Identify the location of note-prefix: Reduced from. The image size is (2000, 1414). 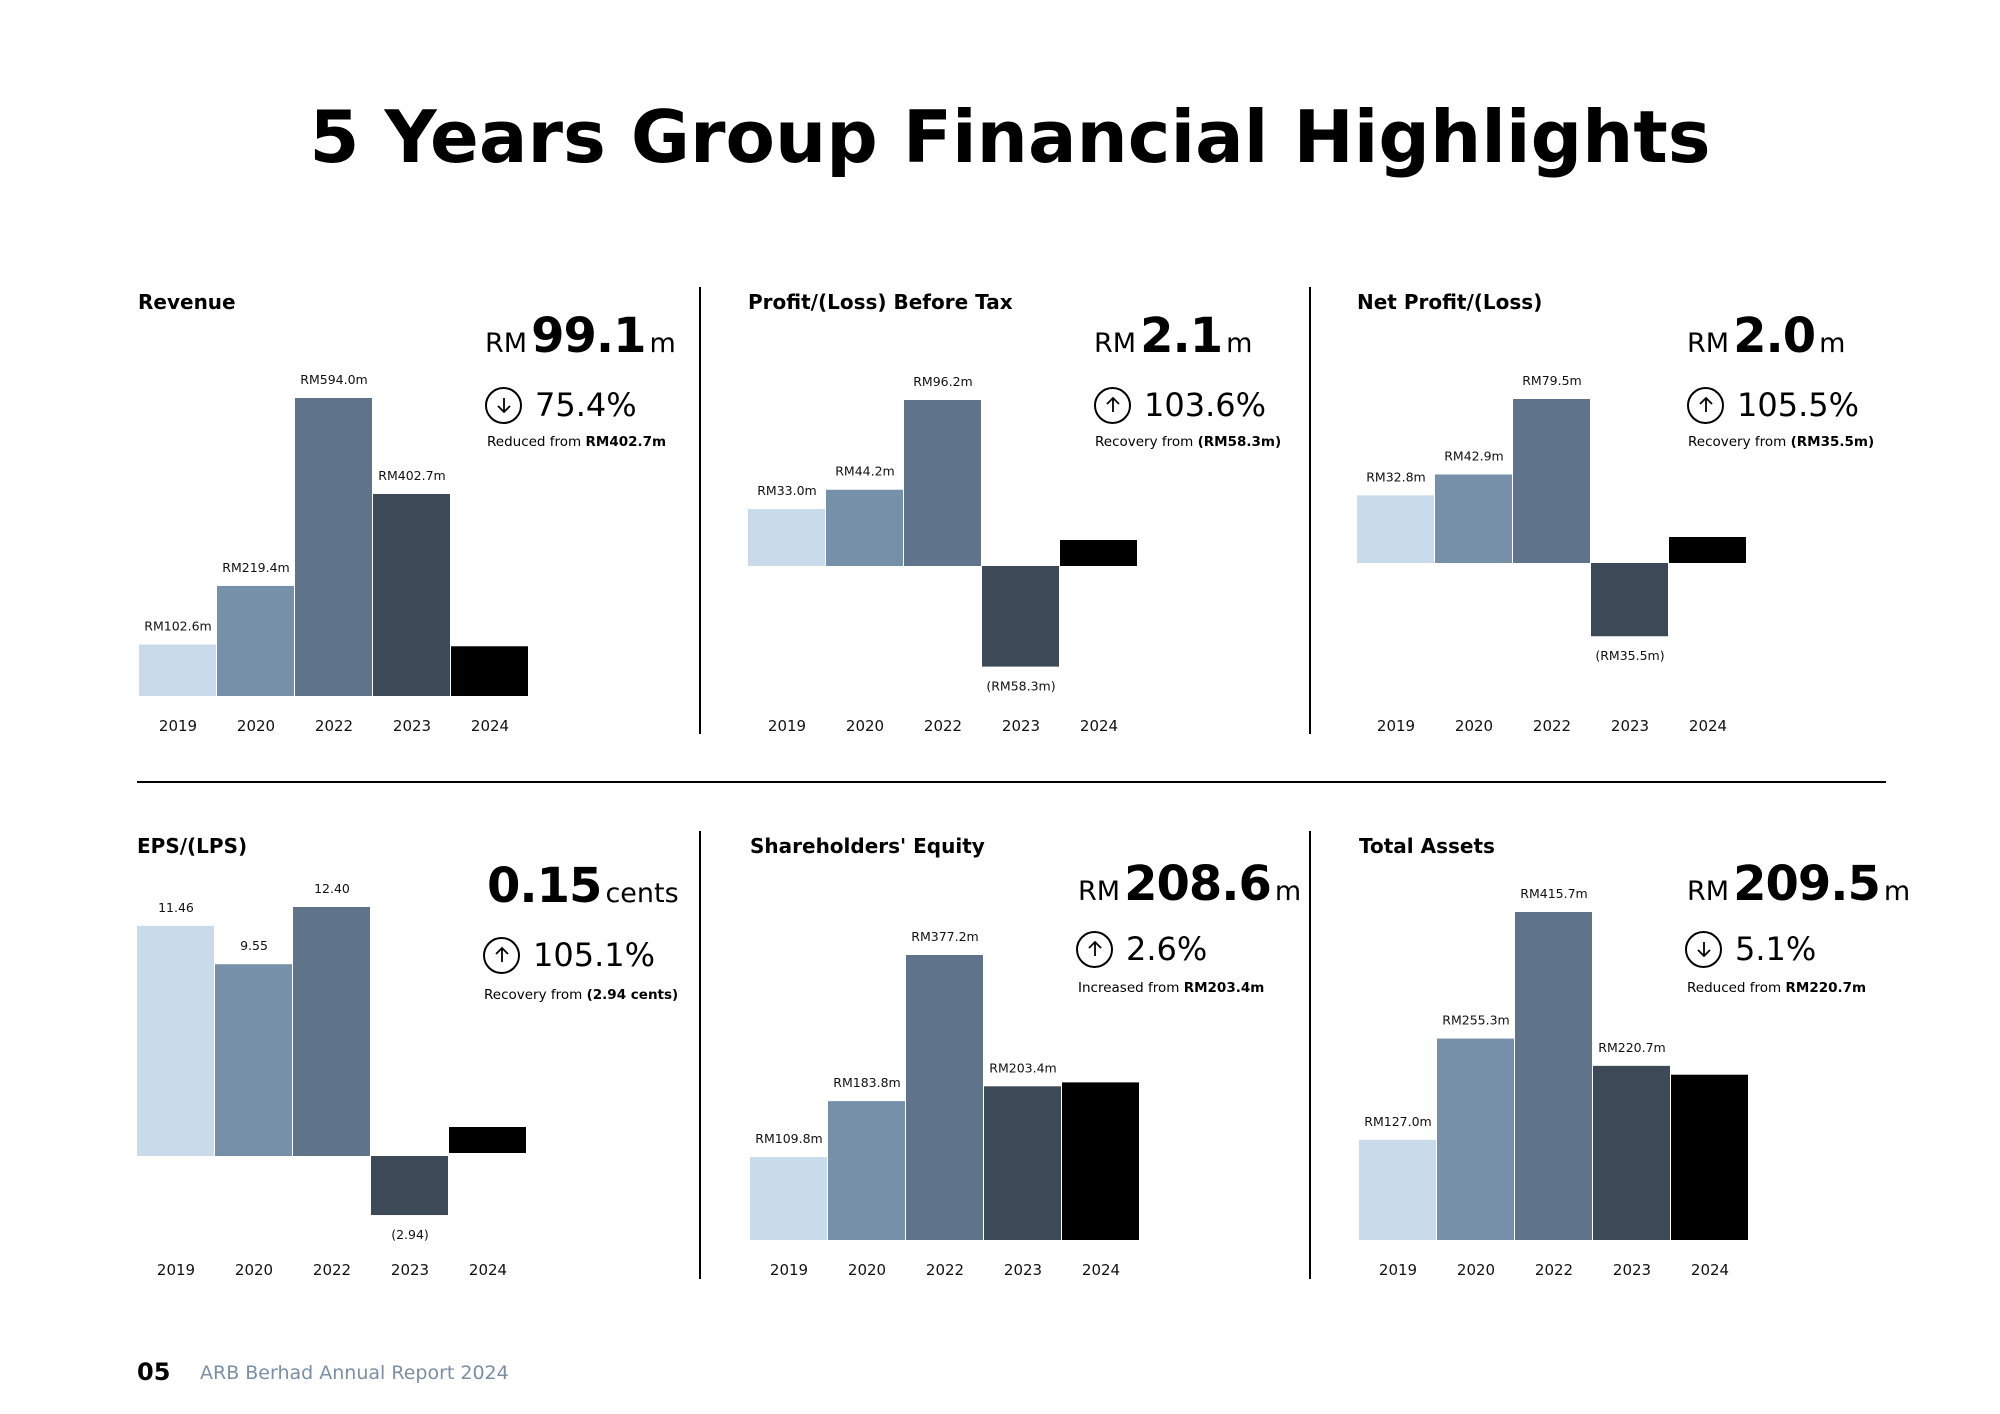
(1736, 988).